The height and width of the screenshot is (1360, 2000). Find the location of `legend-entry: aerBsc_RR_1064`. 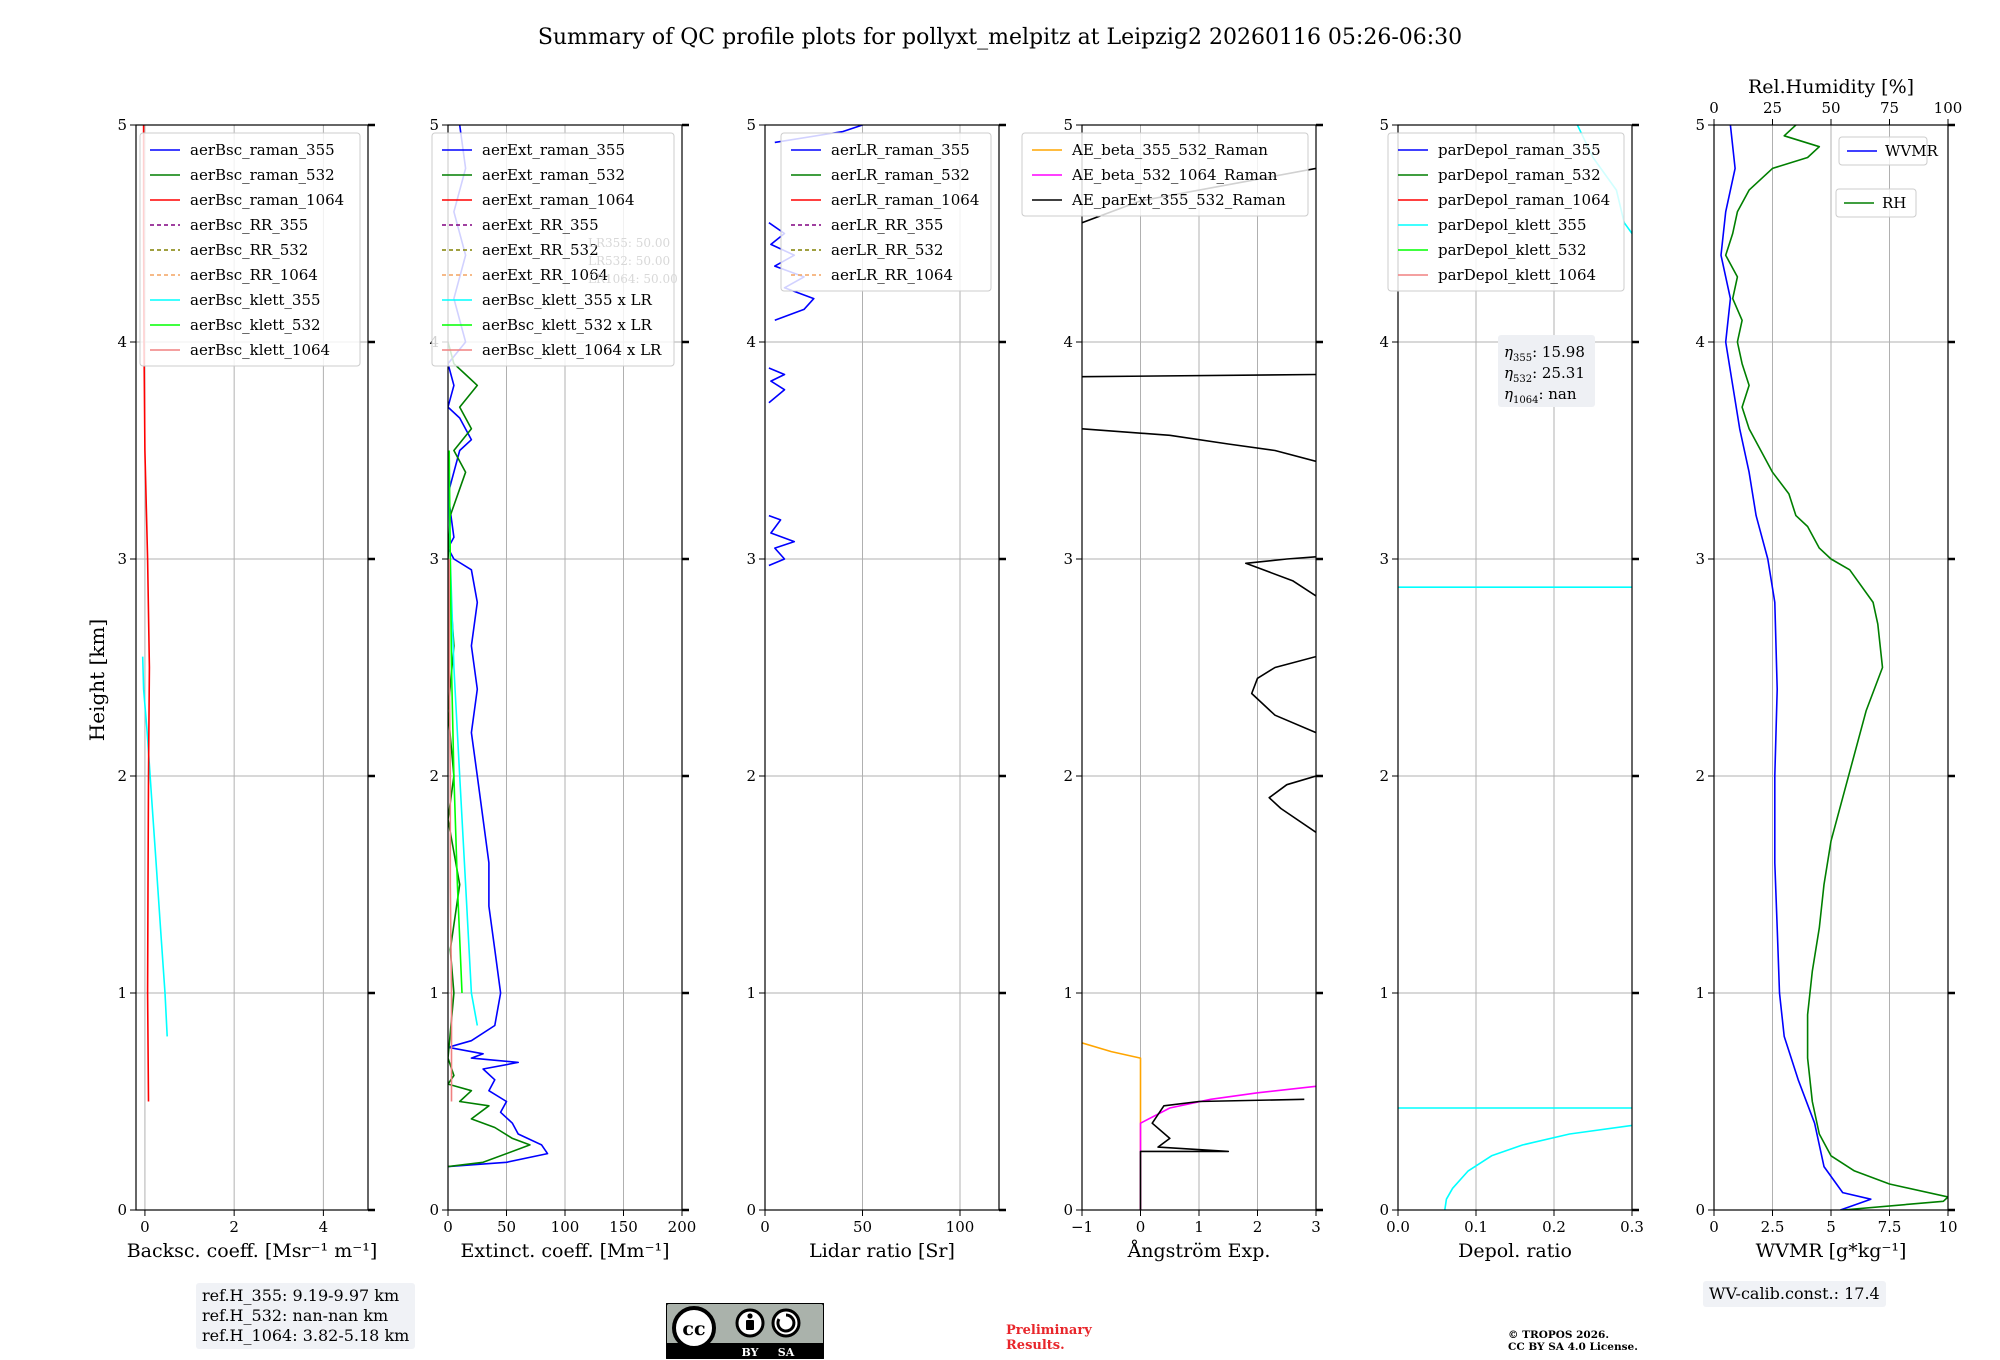

legend-entry: aerBsc_RR_1064 is located at coordinates (254, 275).